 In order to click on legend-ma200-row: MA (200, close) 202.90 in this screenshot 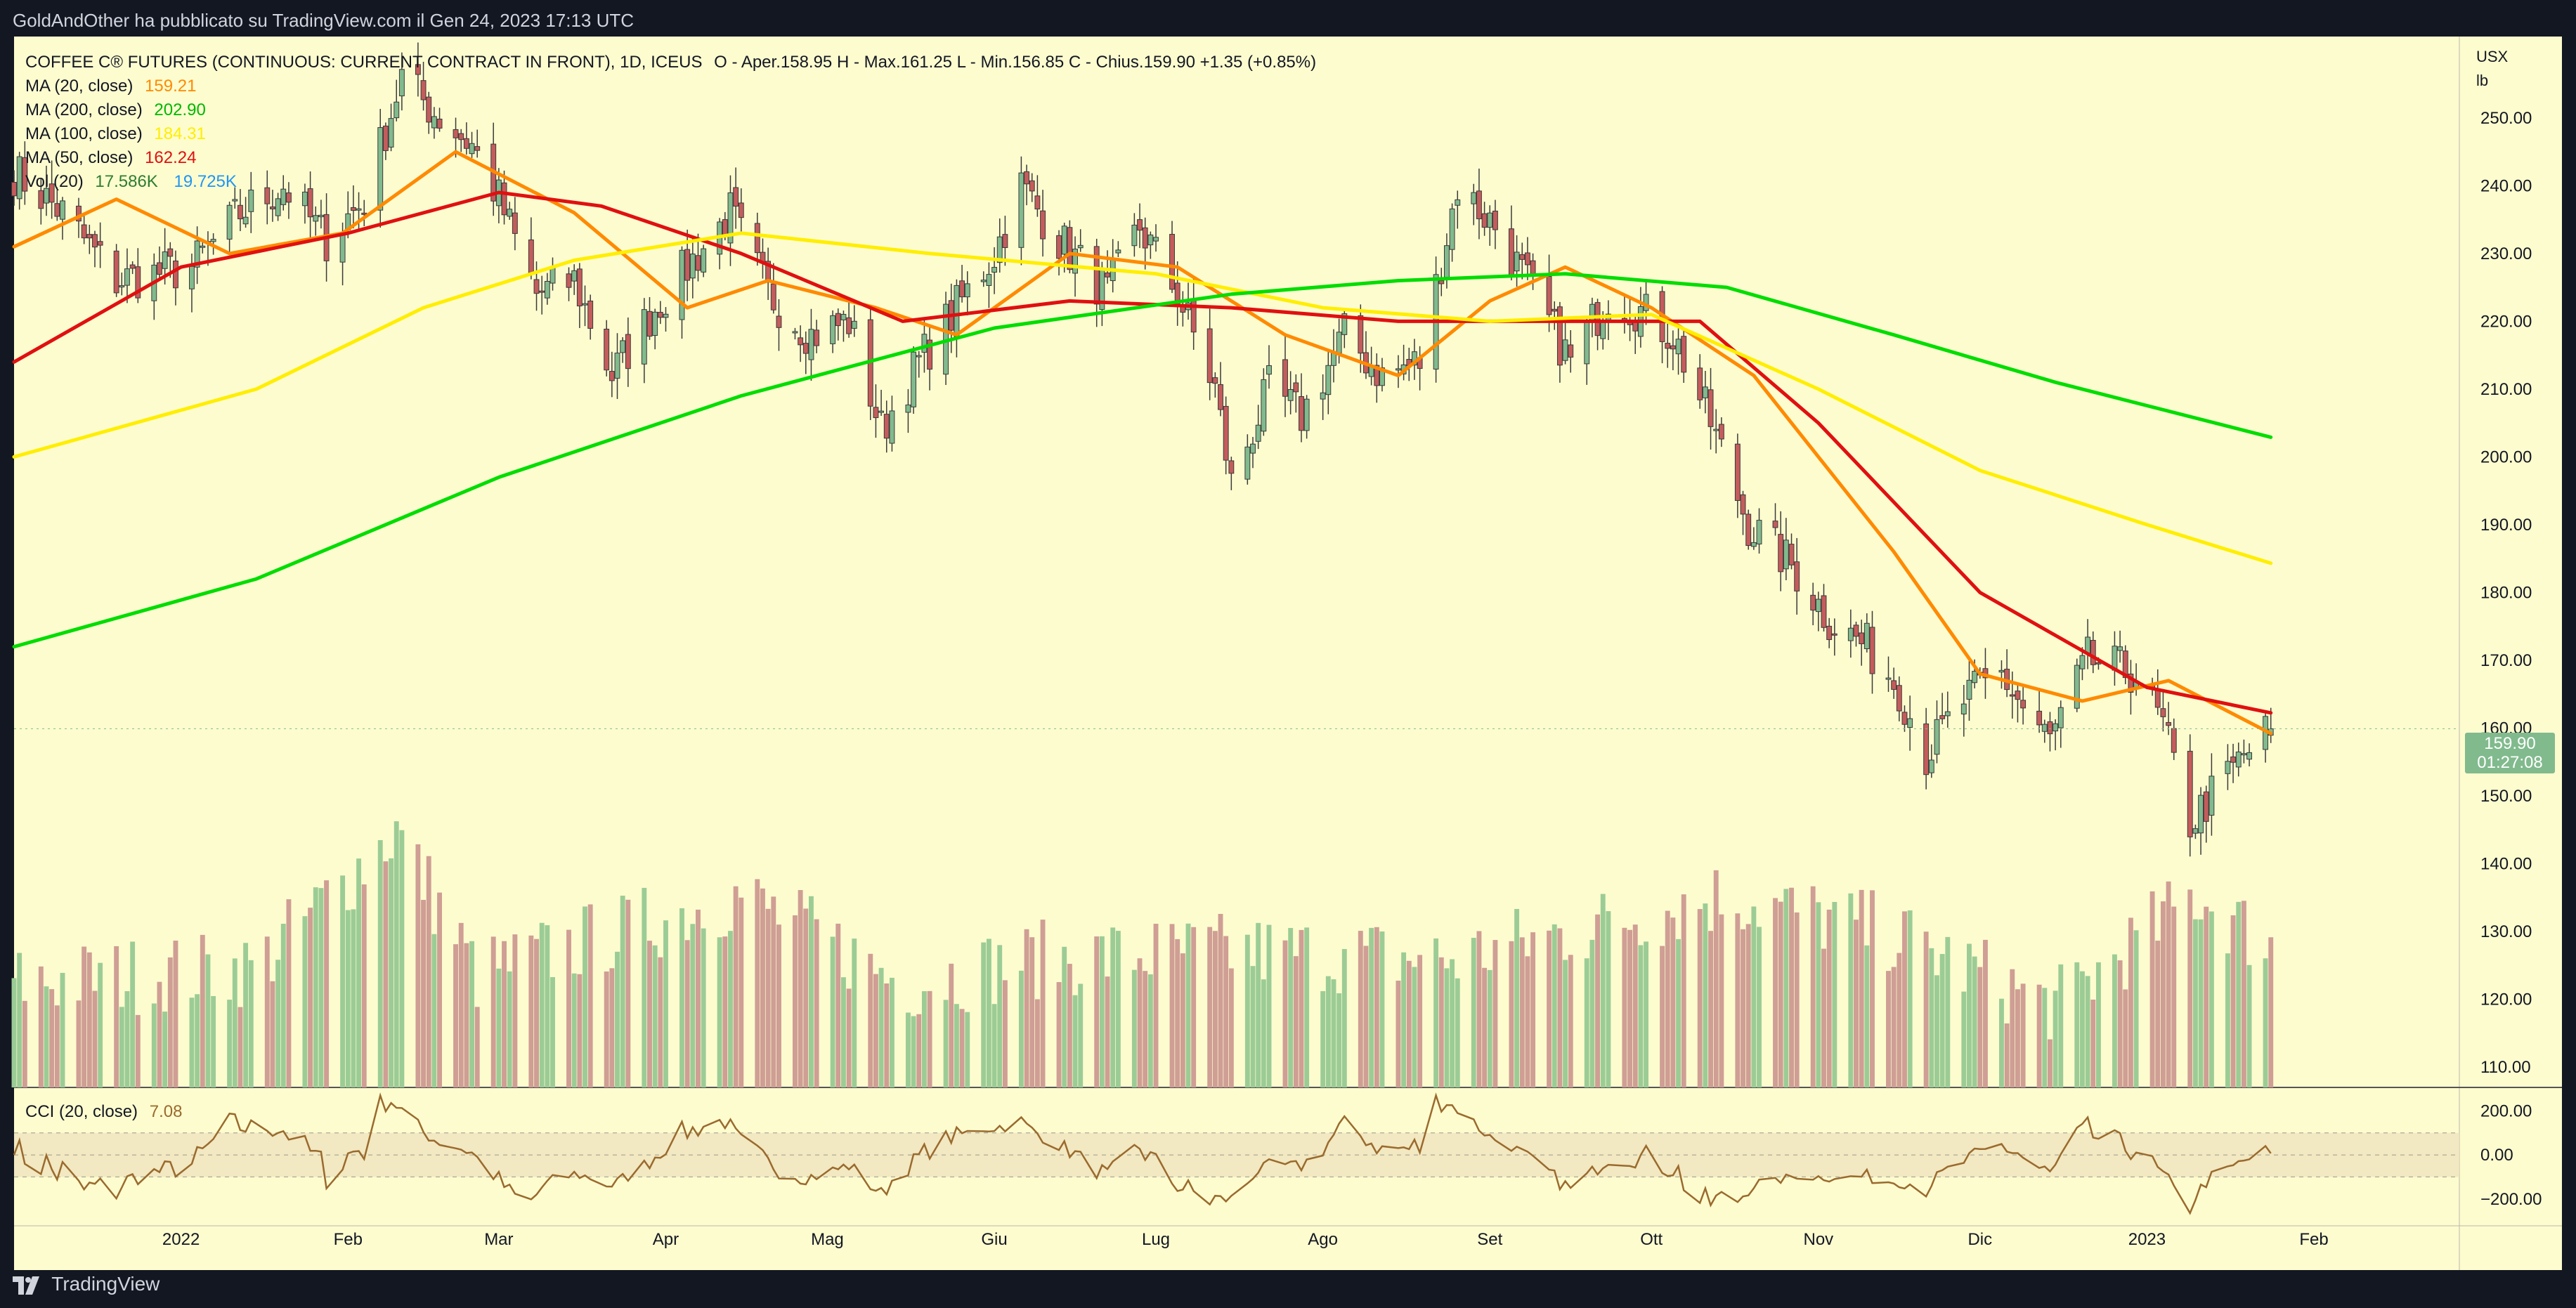, I will do `click(670, 110)`.